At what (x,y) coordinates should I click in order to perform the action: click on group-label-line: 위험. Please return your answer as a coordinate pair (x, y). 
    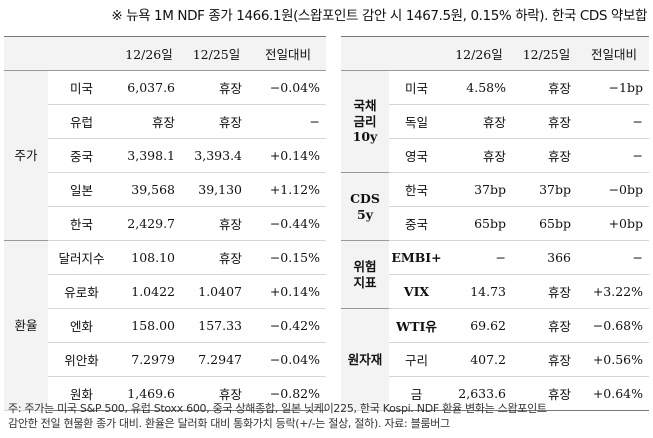
    Looking at the image, I should click on (365, 266).